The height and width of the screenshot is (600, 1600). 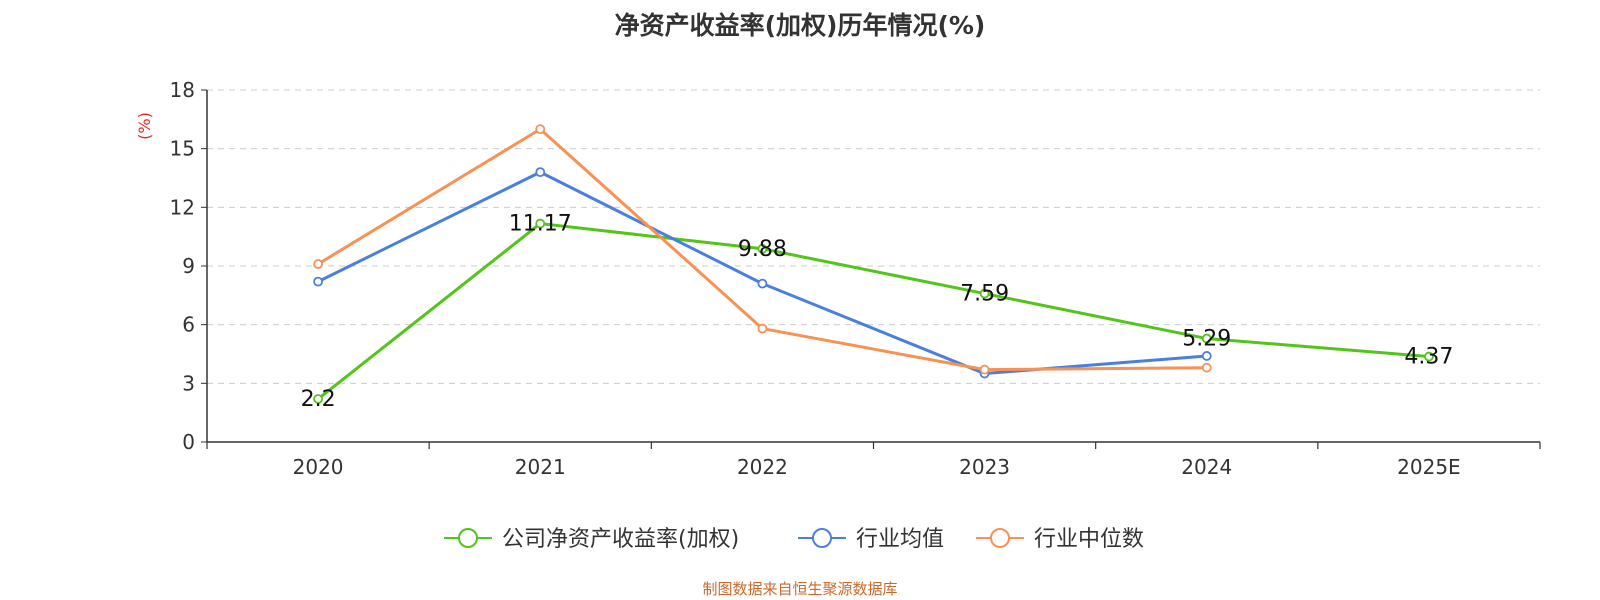 I want to click on data-label: 5.29, so click(x=1206, y=339).